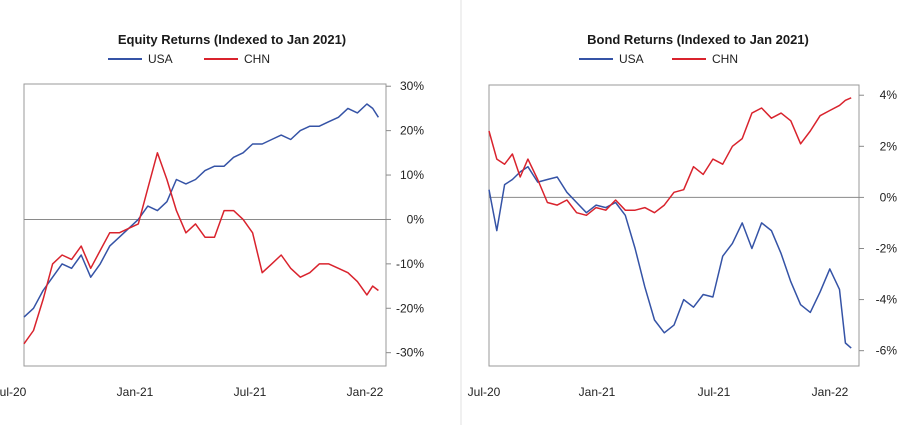 The image size is (923, 425). I want to click on y-tick-label: -20%, so click(410, 308).